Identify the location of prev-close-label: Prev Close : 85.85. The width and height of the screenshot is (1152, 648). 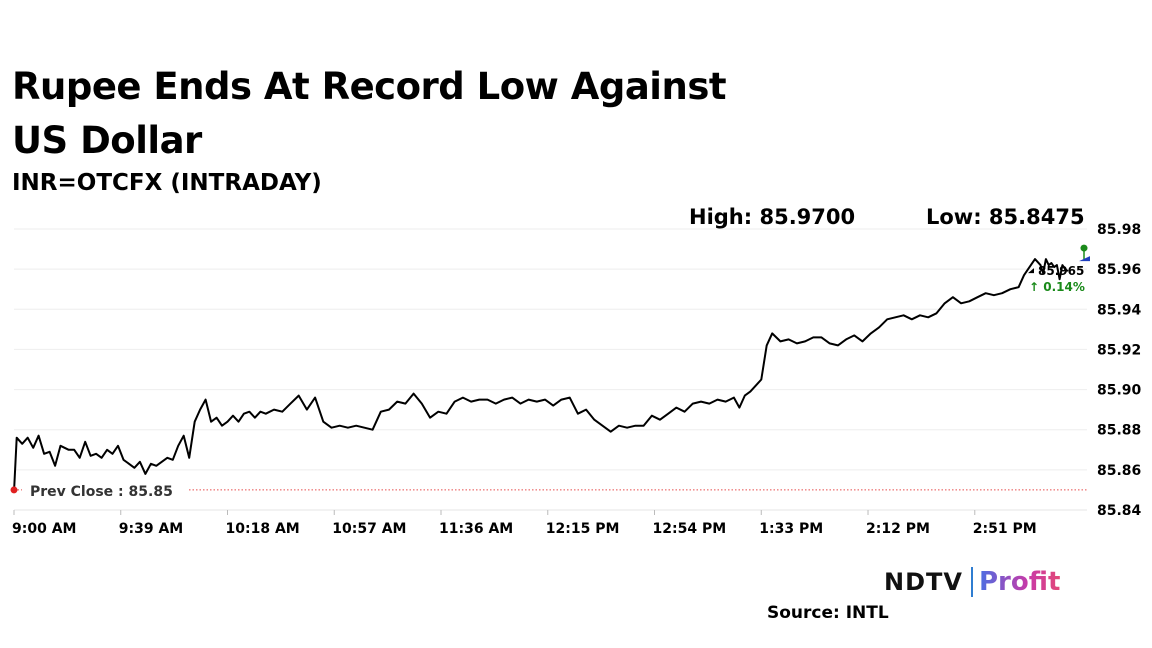
(101, 492).